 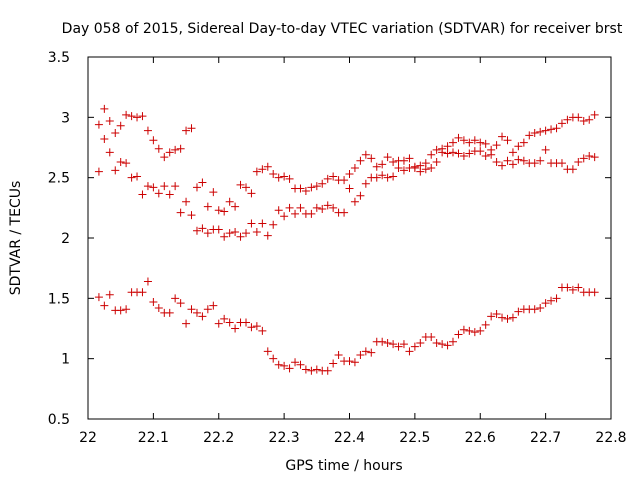 I want to click on y-tick-label: 2.5, so click(x=59, y=179).